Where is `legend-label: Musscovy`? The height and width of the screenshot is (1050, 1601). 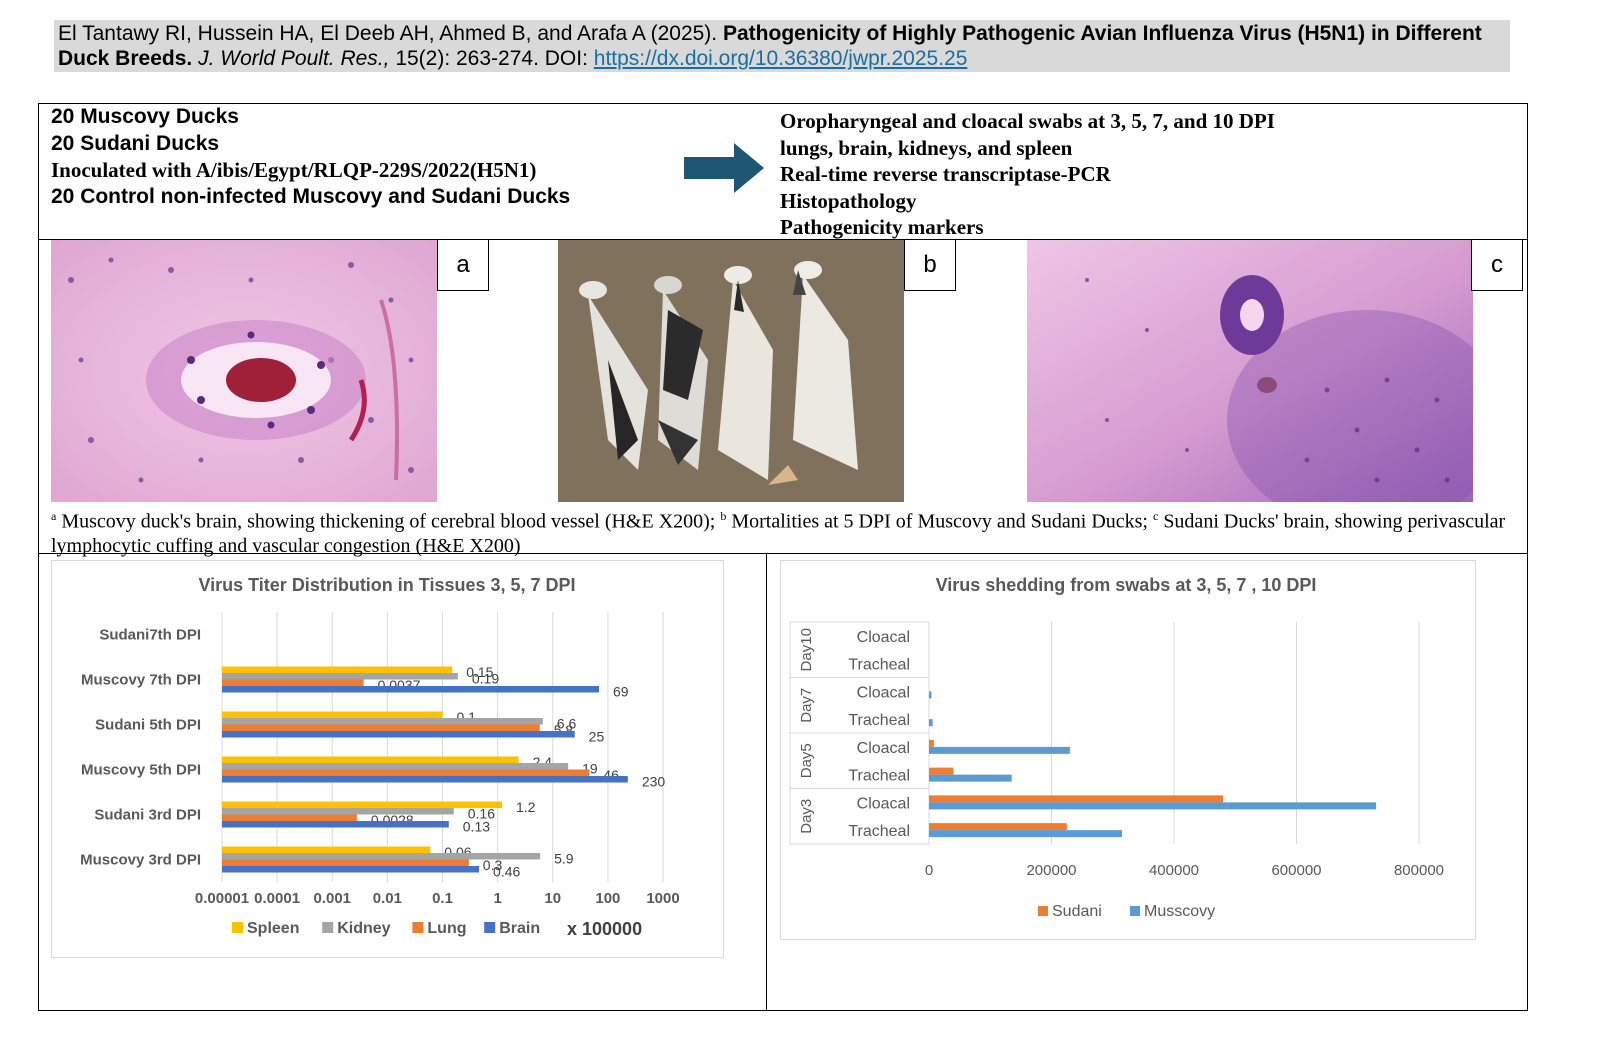 legend-label: Musscovy is located at coordinates (1179, 911).